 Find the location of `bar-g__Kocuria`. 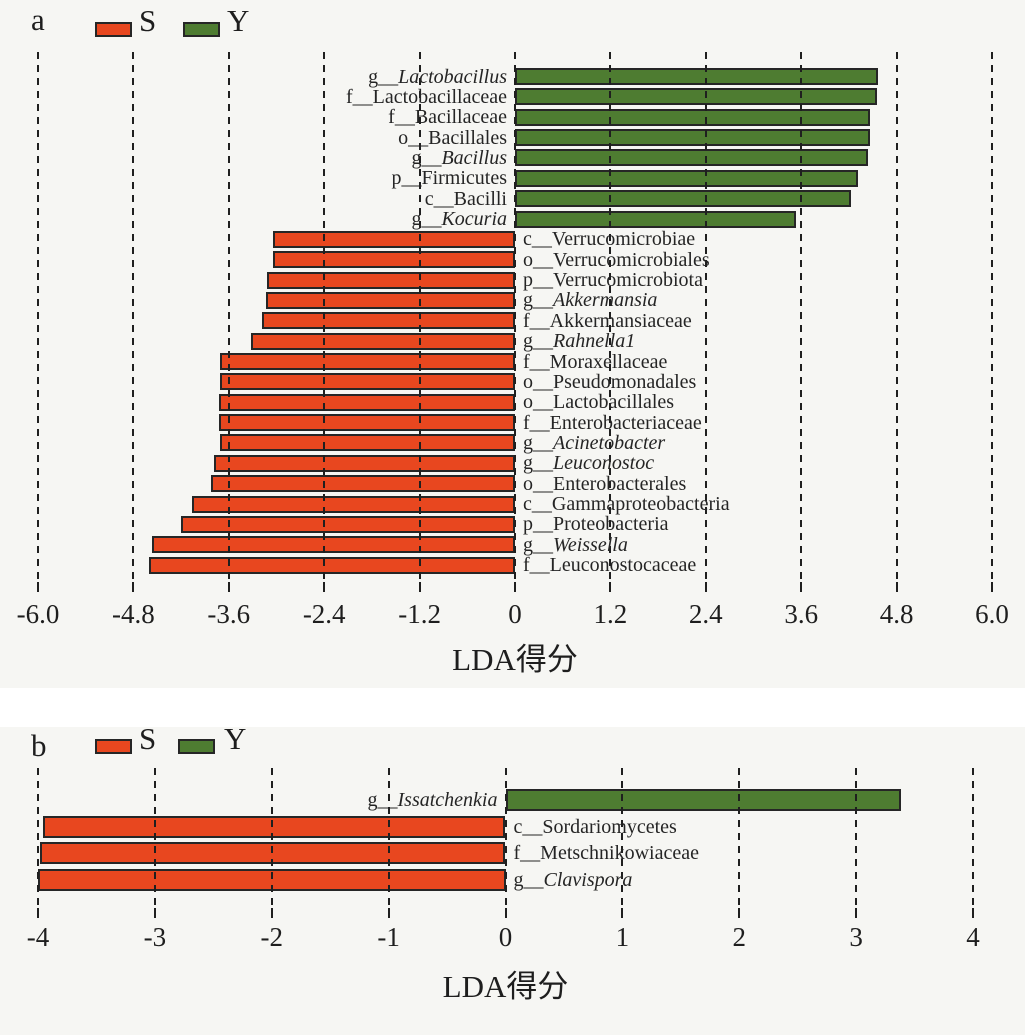

bar-g__Kocuria is located at coordinates (656, 219).